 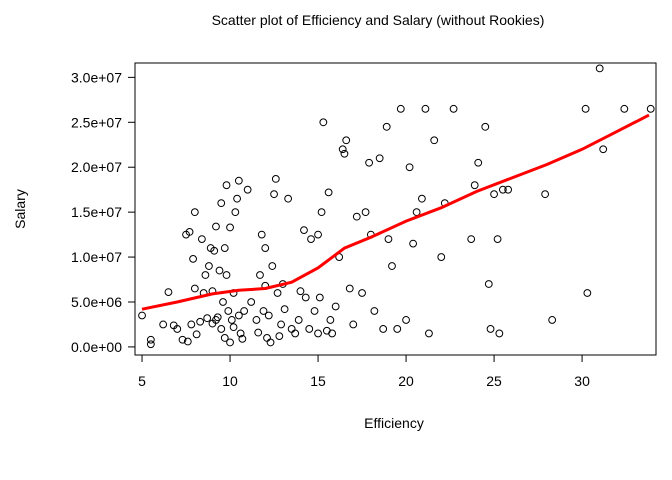 I want to click on x-tick-label: 25, so click(x=494, y=381).